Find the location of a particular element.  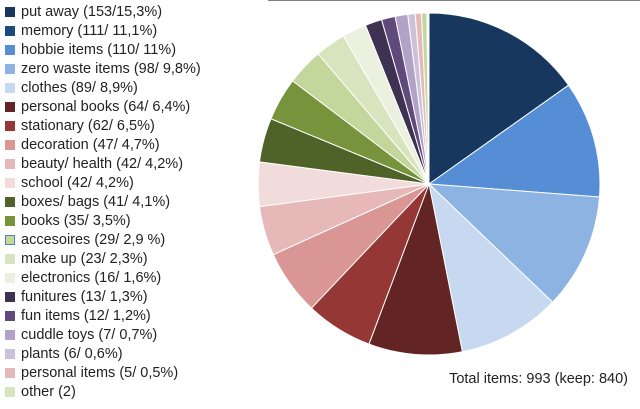

legend-item: decoration (47/ 4,7%) is located at coordinates (136, 144).